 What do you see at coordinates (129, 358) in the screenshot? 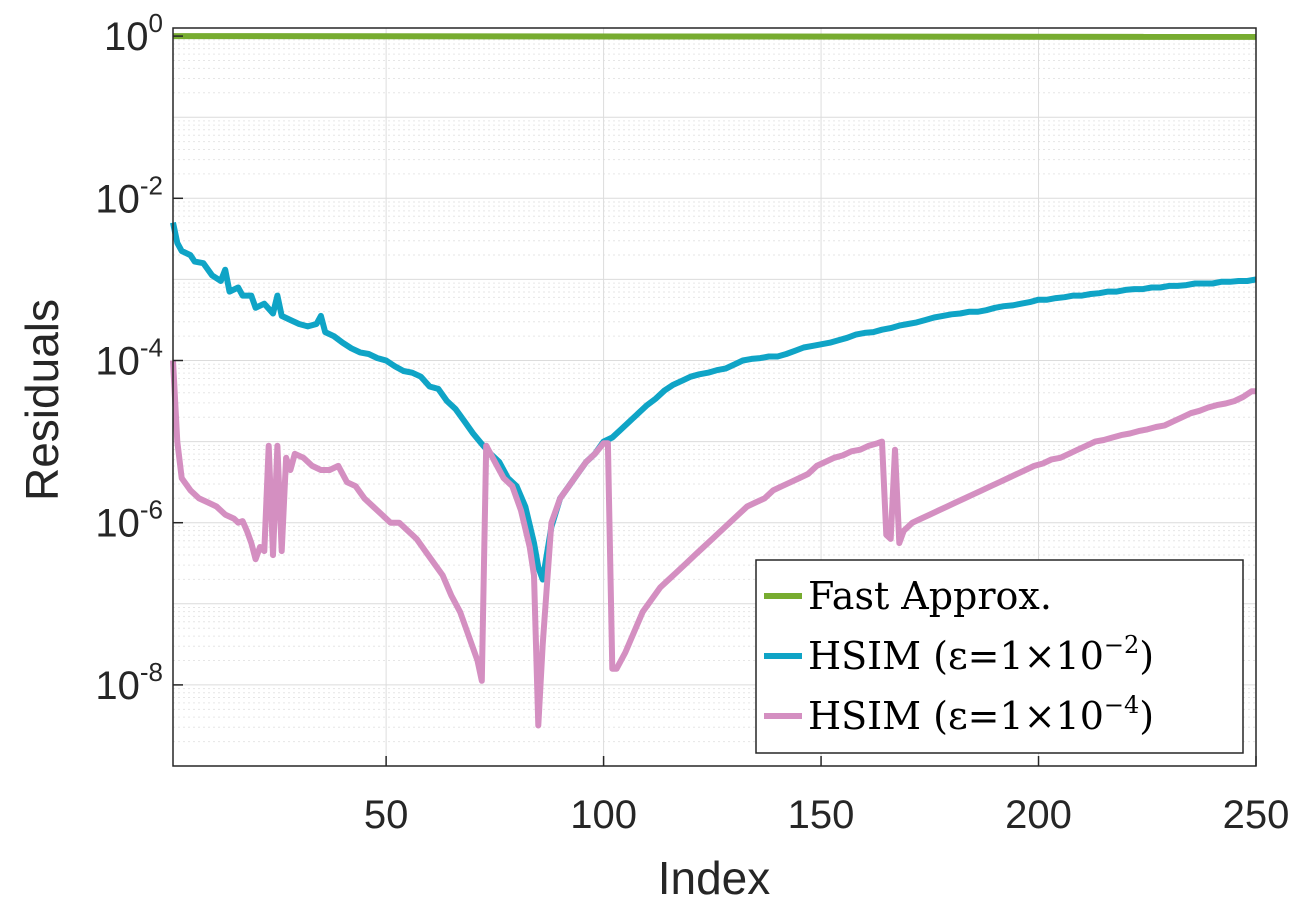
I see `y-tick-label: 10⁻⁴` at bounding box center [129, 358].